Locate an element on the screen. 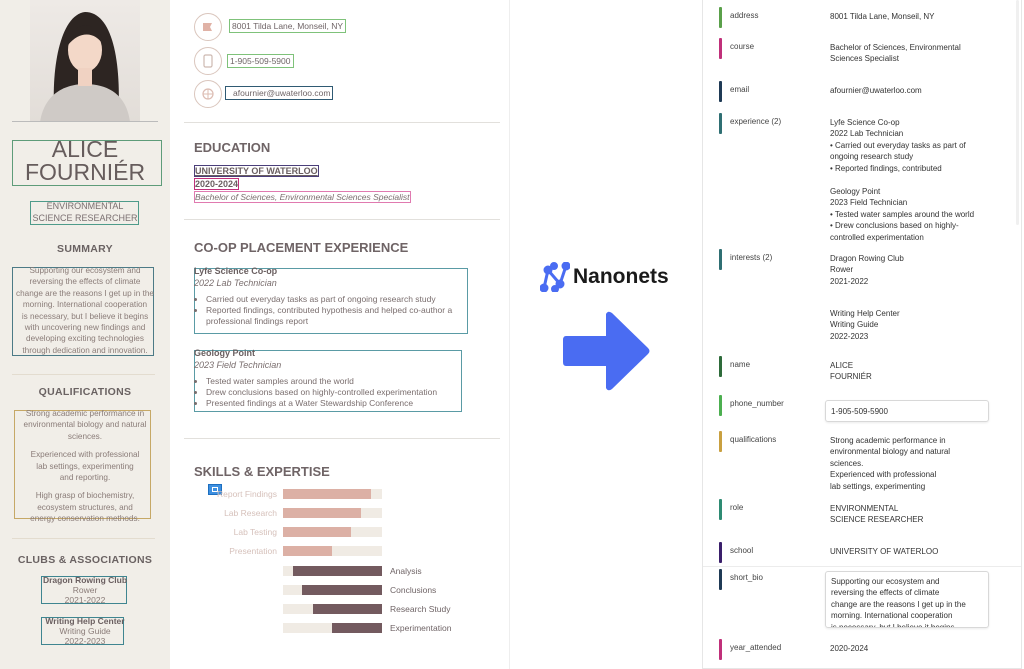 This screenshot has height=669, width=1024. field-key: year_attended is located at coordinates (756, 647).